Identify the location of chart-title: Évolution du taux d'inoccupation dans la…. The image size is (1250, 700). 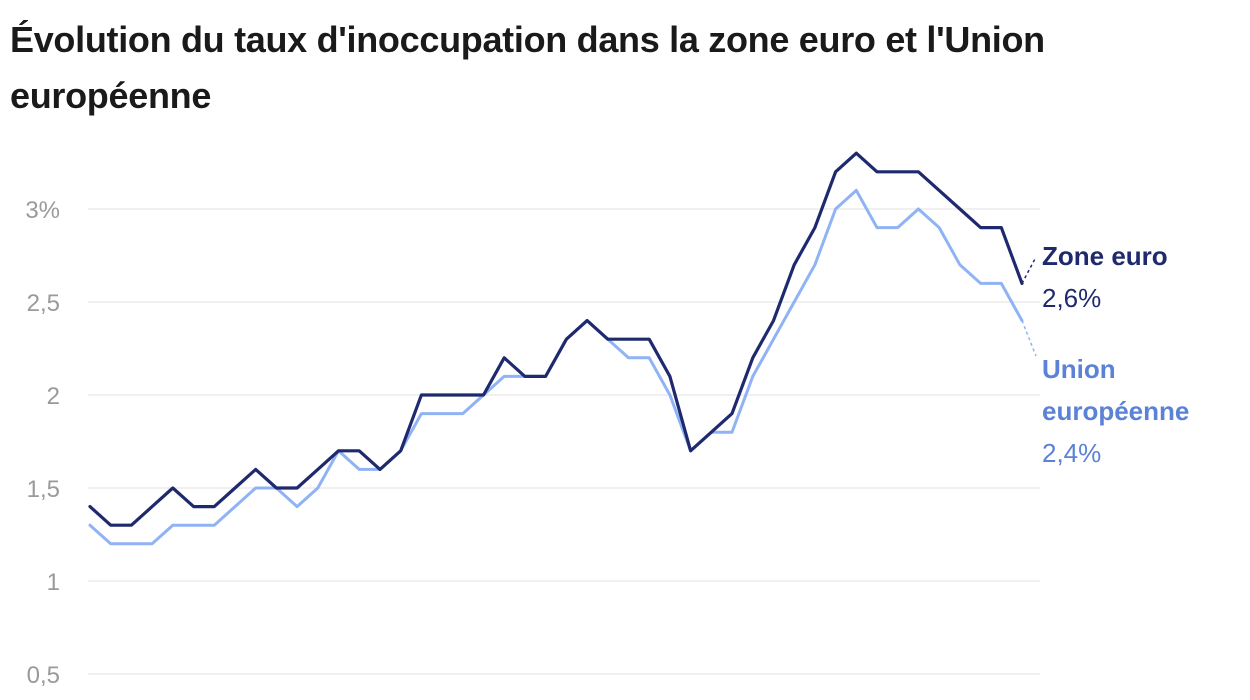
(527, 67).